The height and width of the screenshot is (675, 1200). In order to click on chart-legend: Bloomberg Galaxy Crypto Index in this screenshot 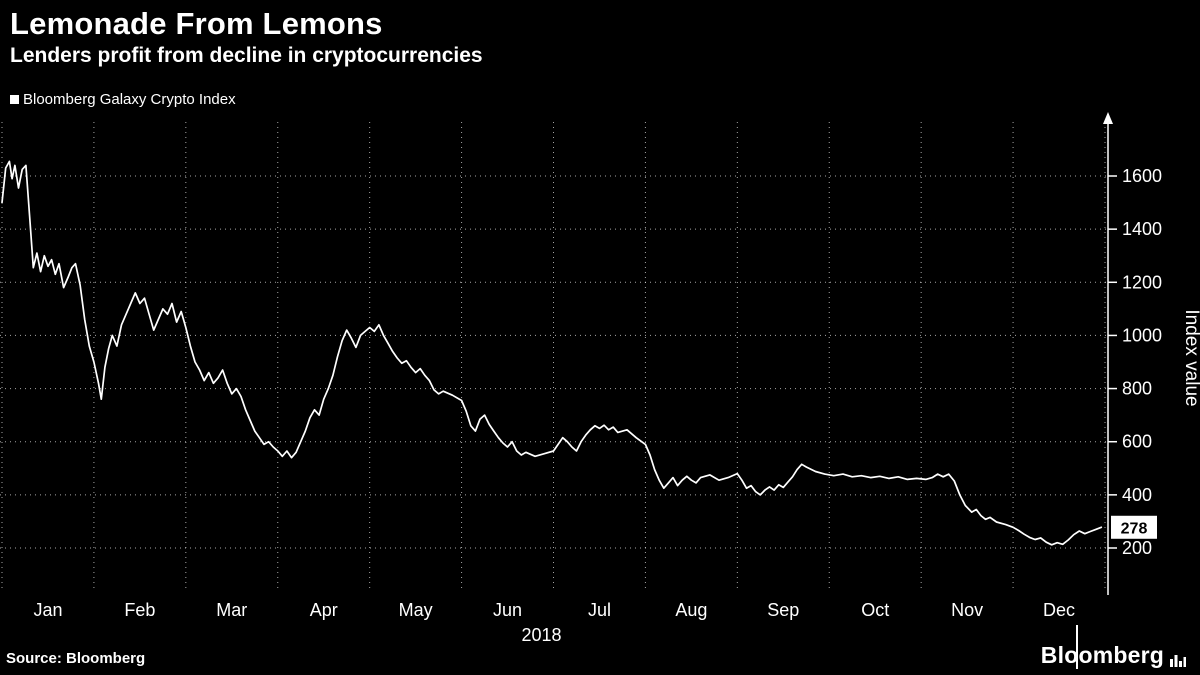, I will do `click(123, 99)`.